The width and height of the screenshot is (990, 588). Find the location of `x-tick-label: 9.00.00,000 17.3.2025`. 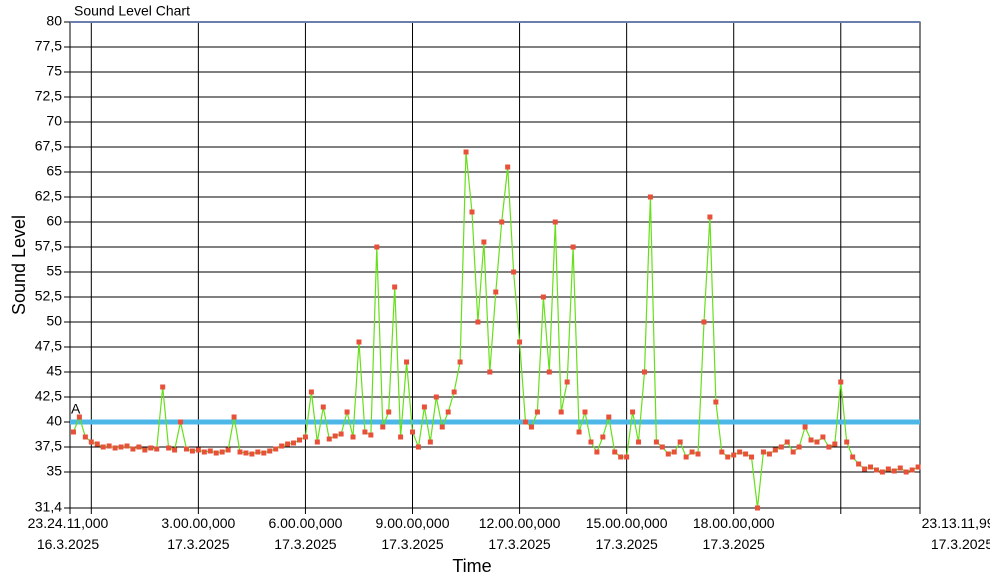

x-tick-label: 9.00.00,000 17.3.2025 is located at coordinates (413, 533).